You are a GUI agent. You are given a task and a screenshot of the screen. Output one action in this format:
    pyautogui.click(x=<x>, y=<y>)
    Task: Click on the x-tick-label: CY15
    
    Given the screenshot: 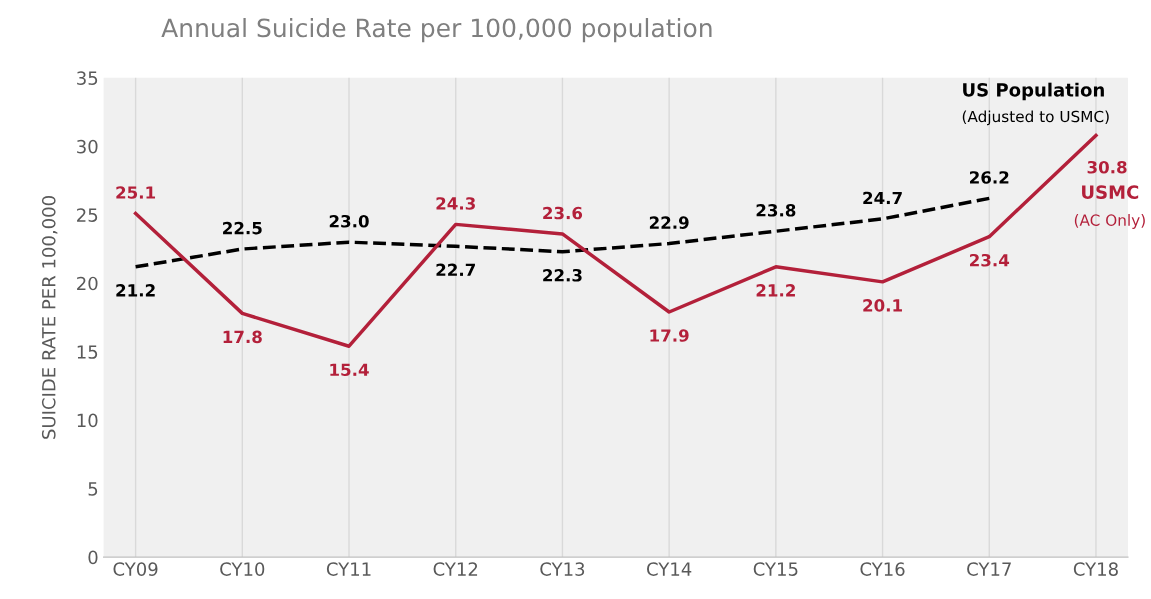 What is the action you would take?
    pyautogui.click(x=775, y=569)
    